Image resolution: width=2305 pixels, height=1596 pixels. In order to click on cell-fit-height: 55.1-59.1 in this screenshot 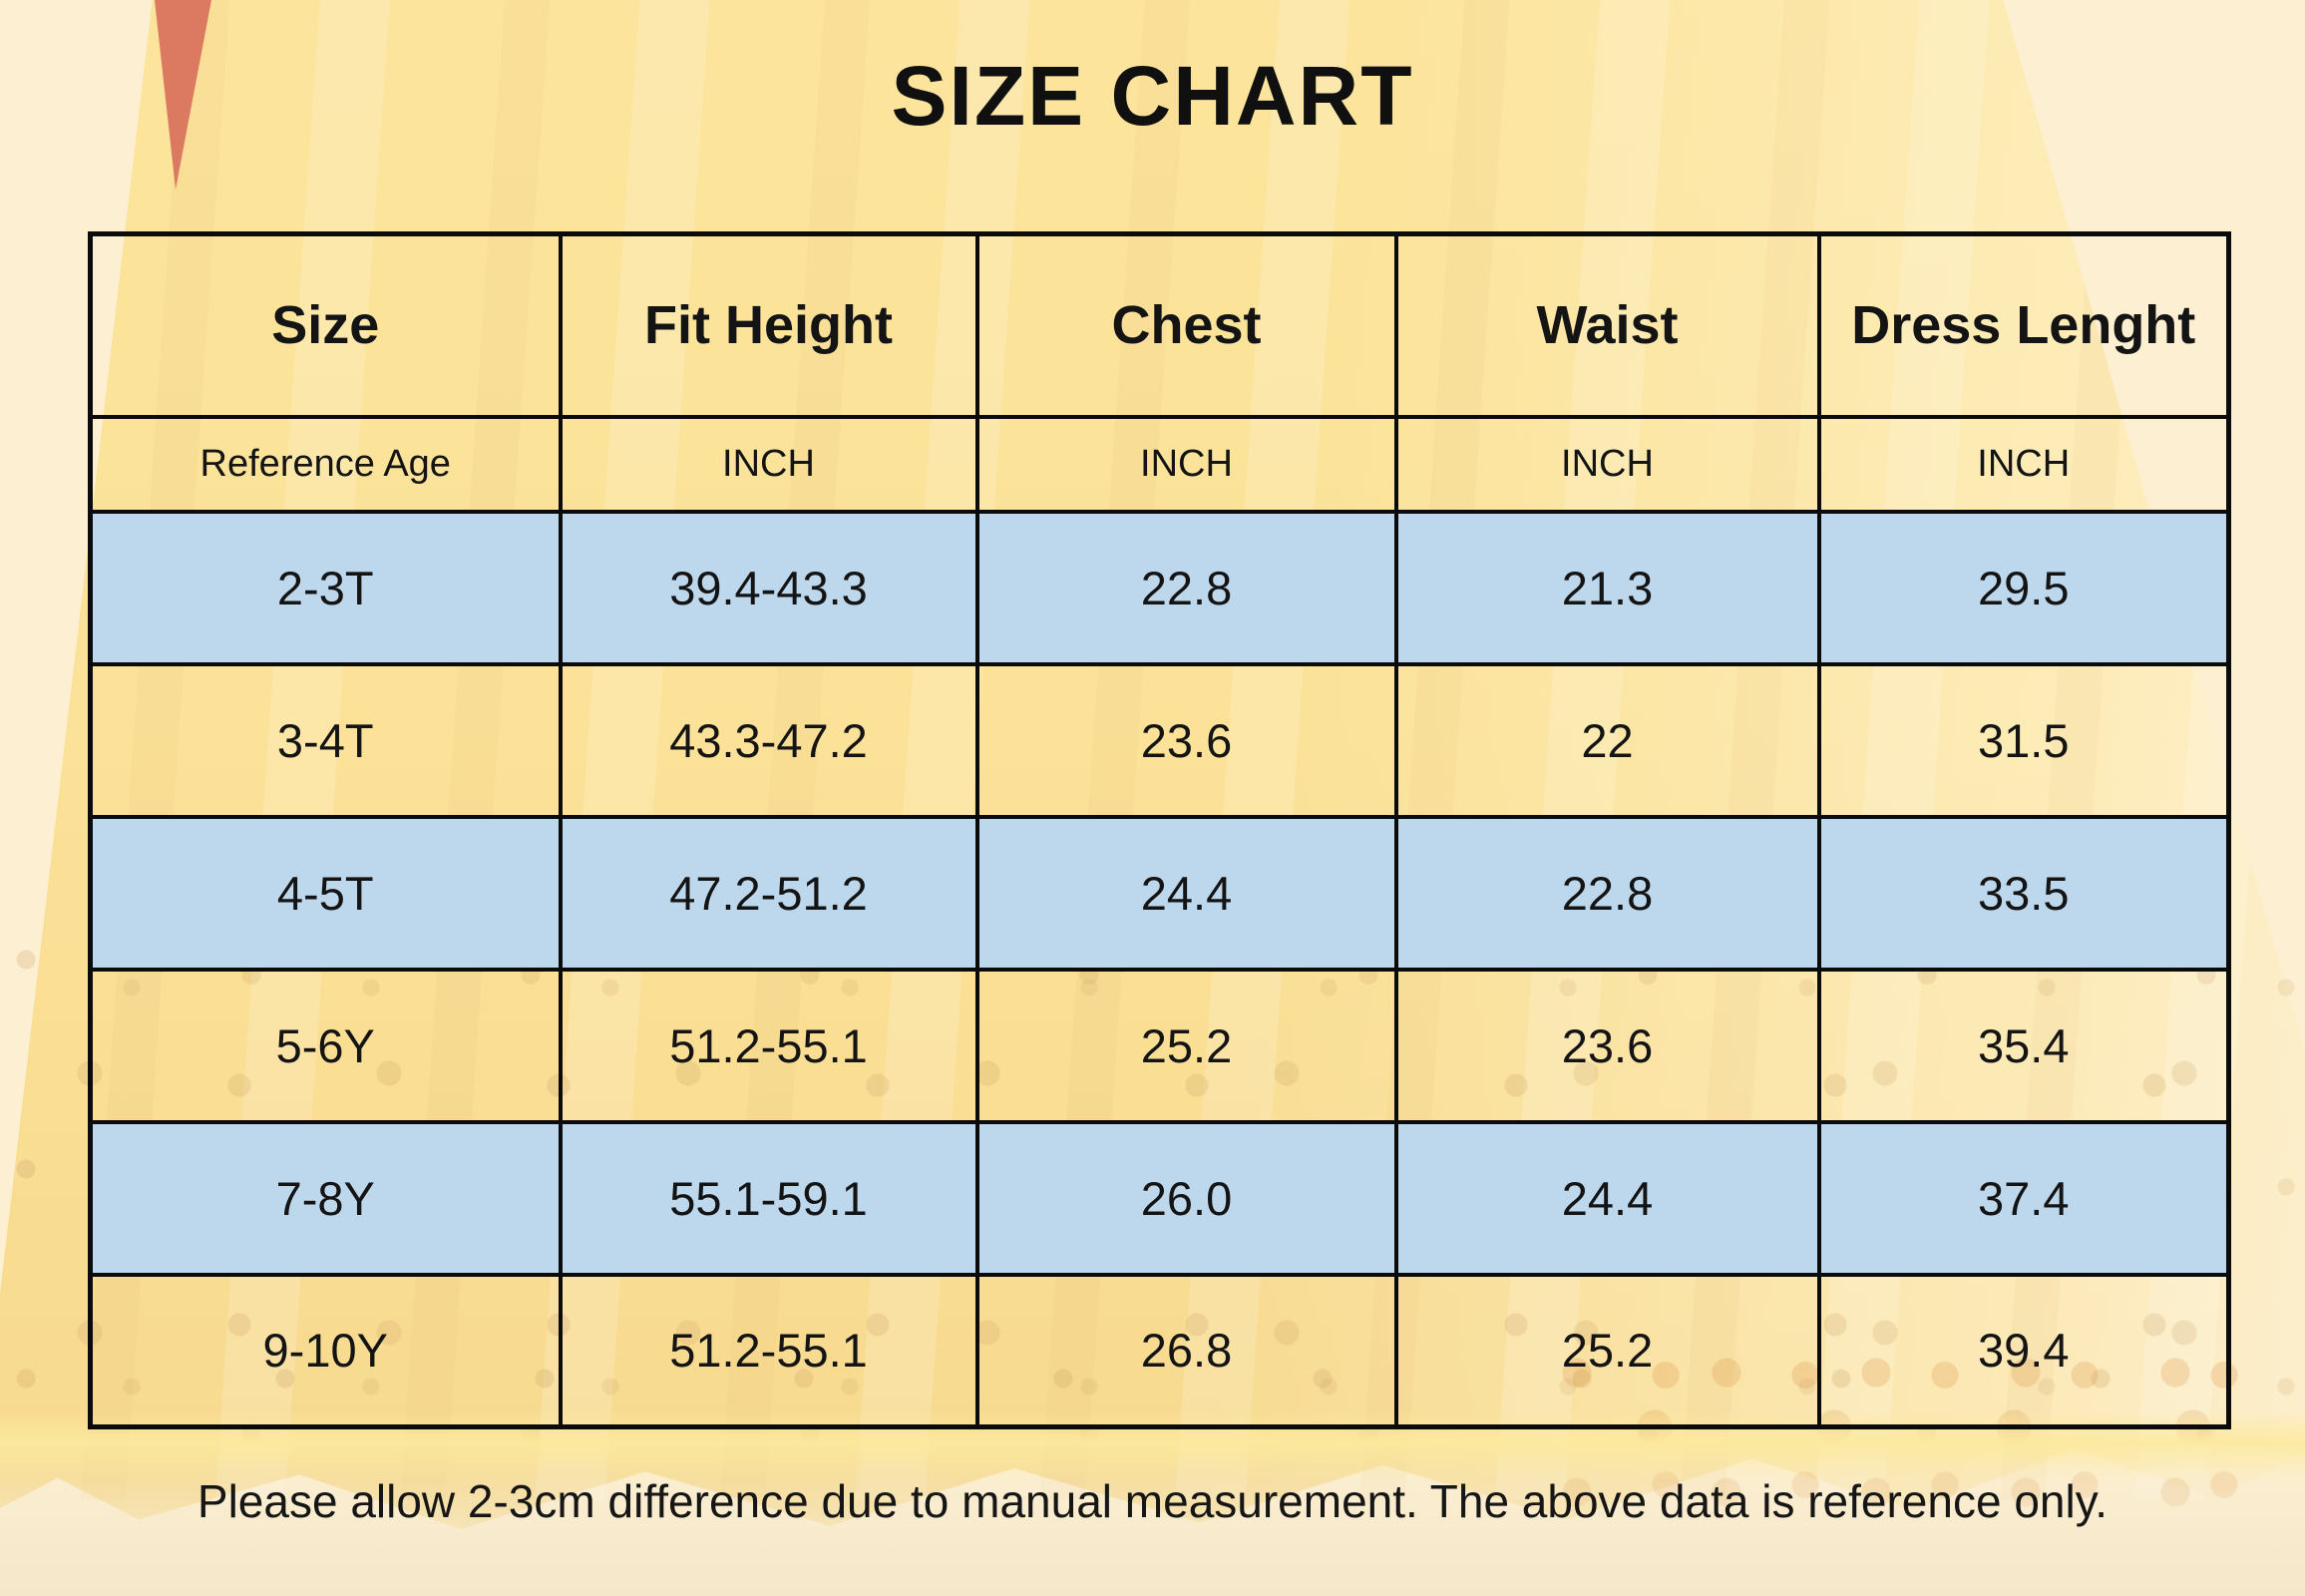, I will do `click(768, 1198)`.